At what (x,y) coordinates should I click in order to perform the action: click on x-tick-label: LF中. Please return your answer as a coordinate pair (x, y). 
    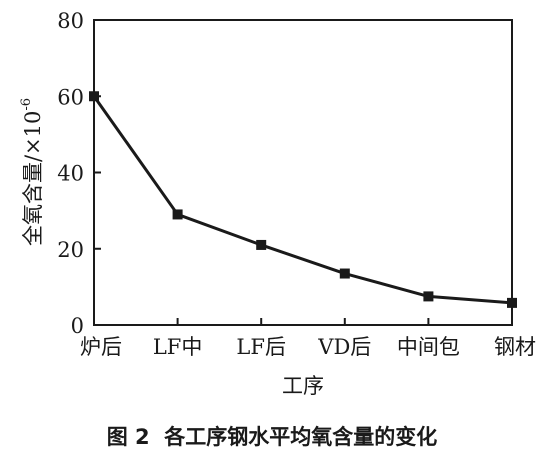
    Looking at the image, I should click on (178, 347).